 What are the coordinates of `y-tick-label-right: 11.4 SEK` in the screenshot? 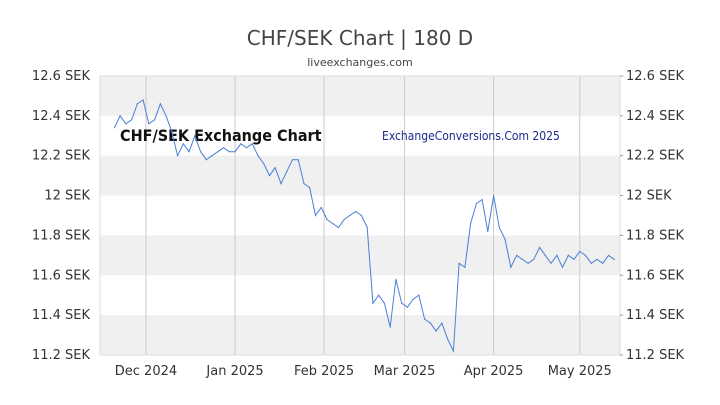 It's located at (655, 315).